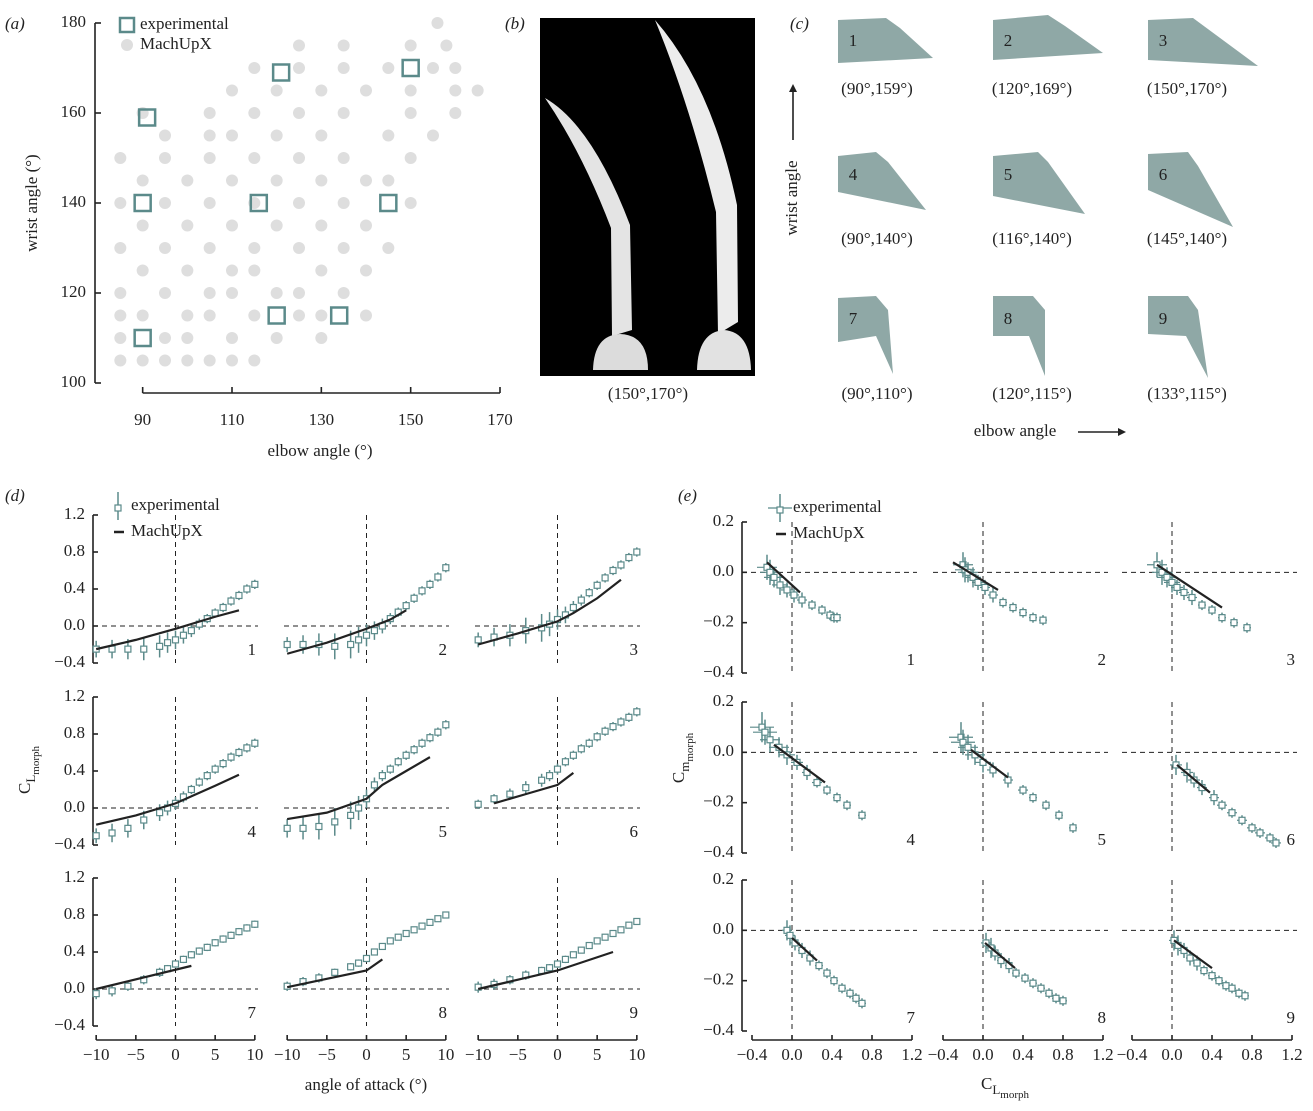 This screenshot has height=1111, width=1313. I want to click on y-tick-label: 0.2, so click(723, 878).